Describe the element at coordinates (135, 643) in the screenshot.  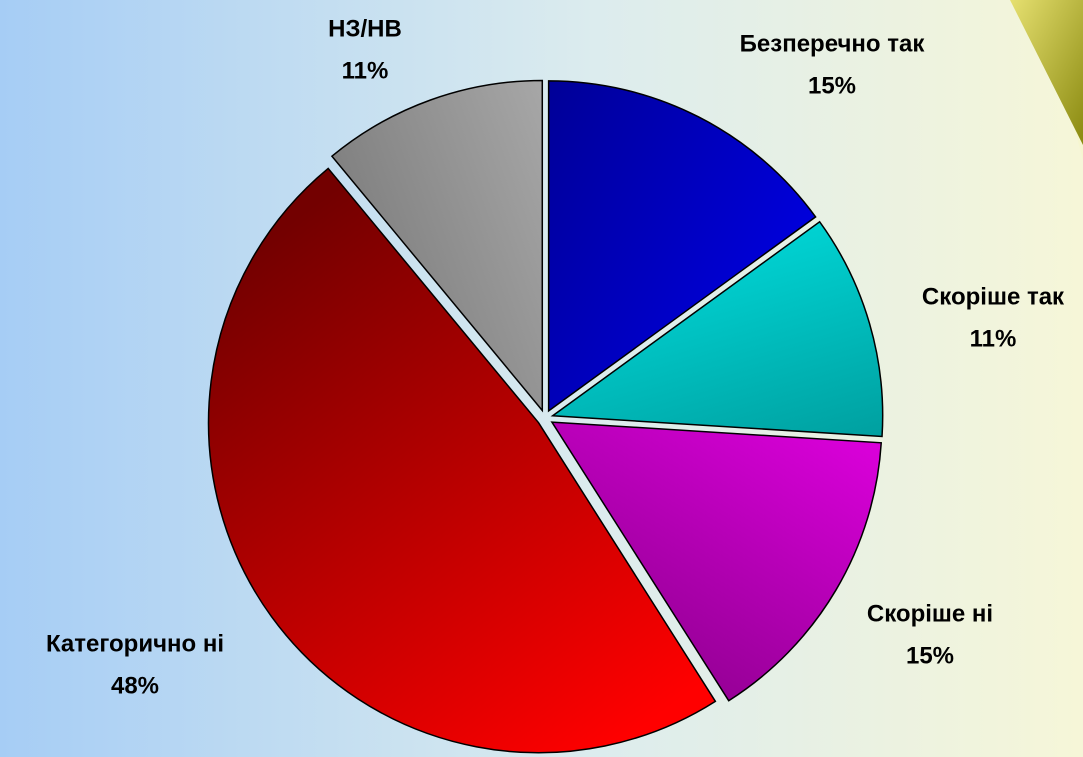
I see `slice-label: Категорично ні` at that location.